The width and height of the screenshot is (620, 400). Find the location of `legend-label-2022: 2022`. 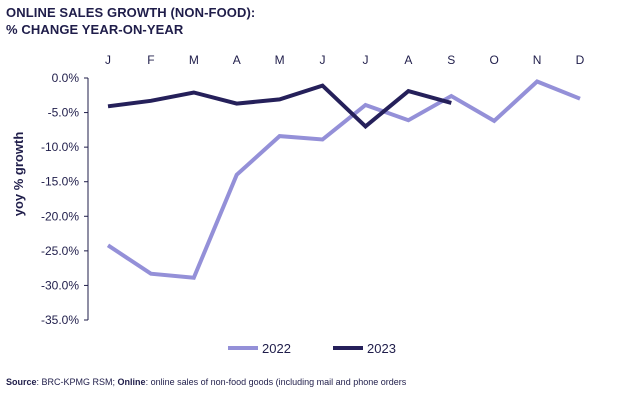

legend-label-2022: 2022 is located at coordinates (276, 348).